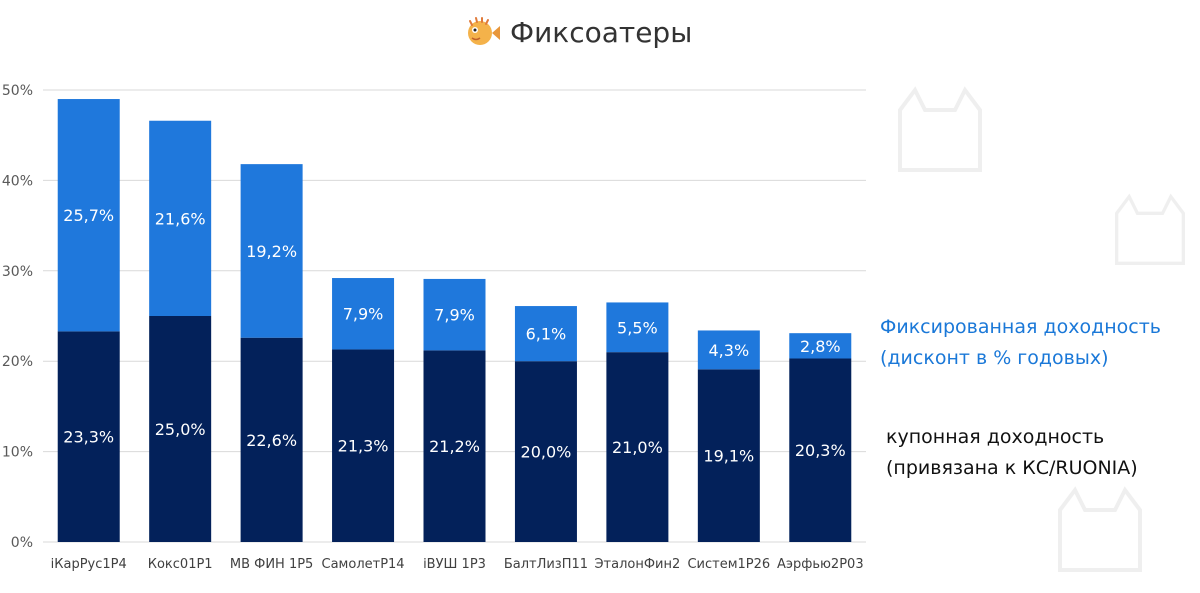 This screenshot has height=593, width=1200. I want to click on chart-title: Фиксоатеры, so click(601, 32).